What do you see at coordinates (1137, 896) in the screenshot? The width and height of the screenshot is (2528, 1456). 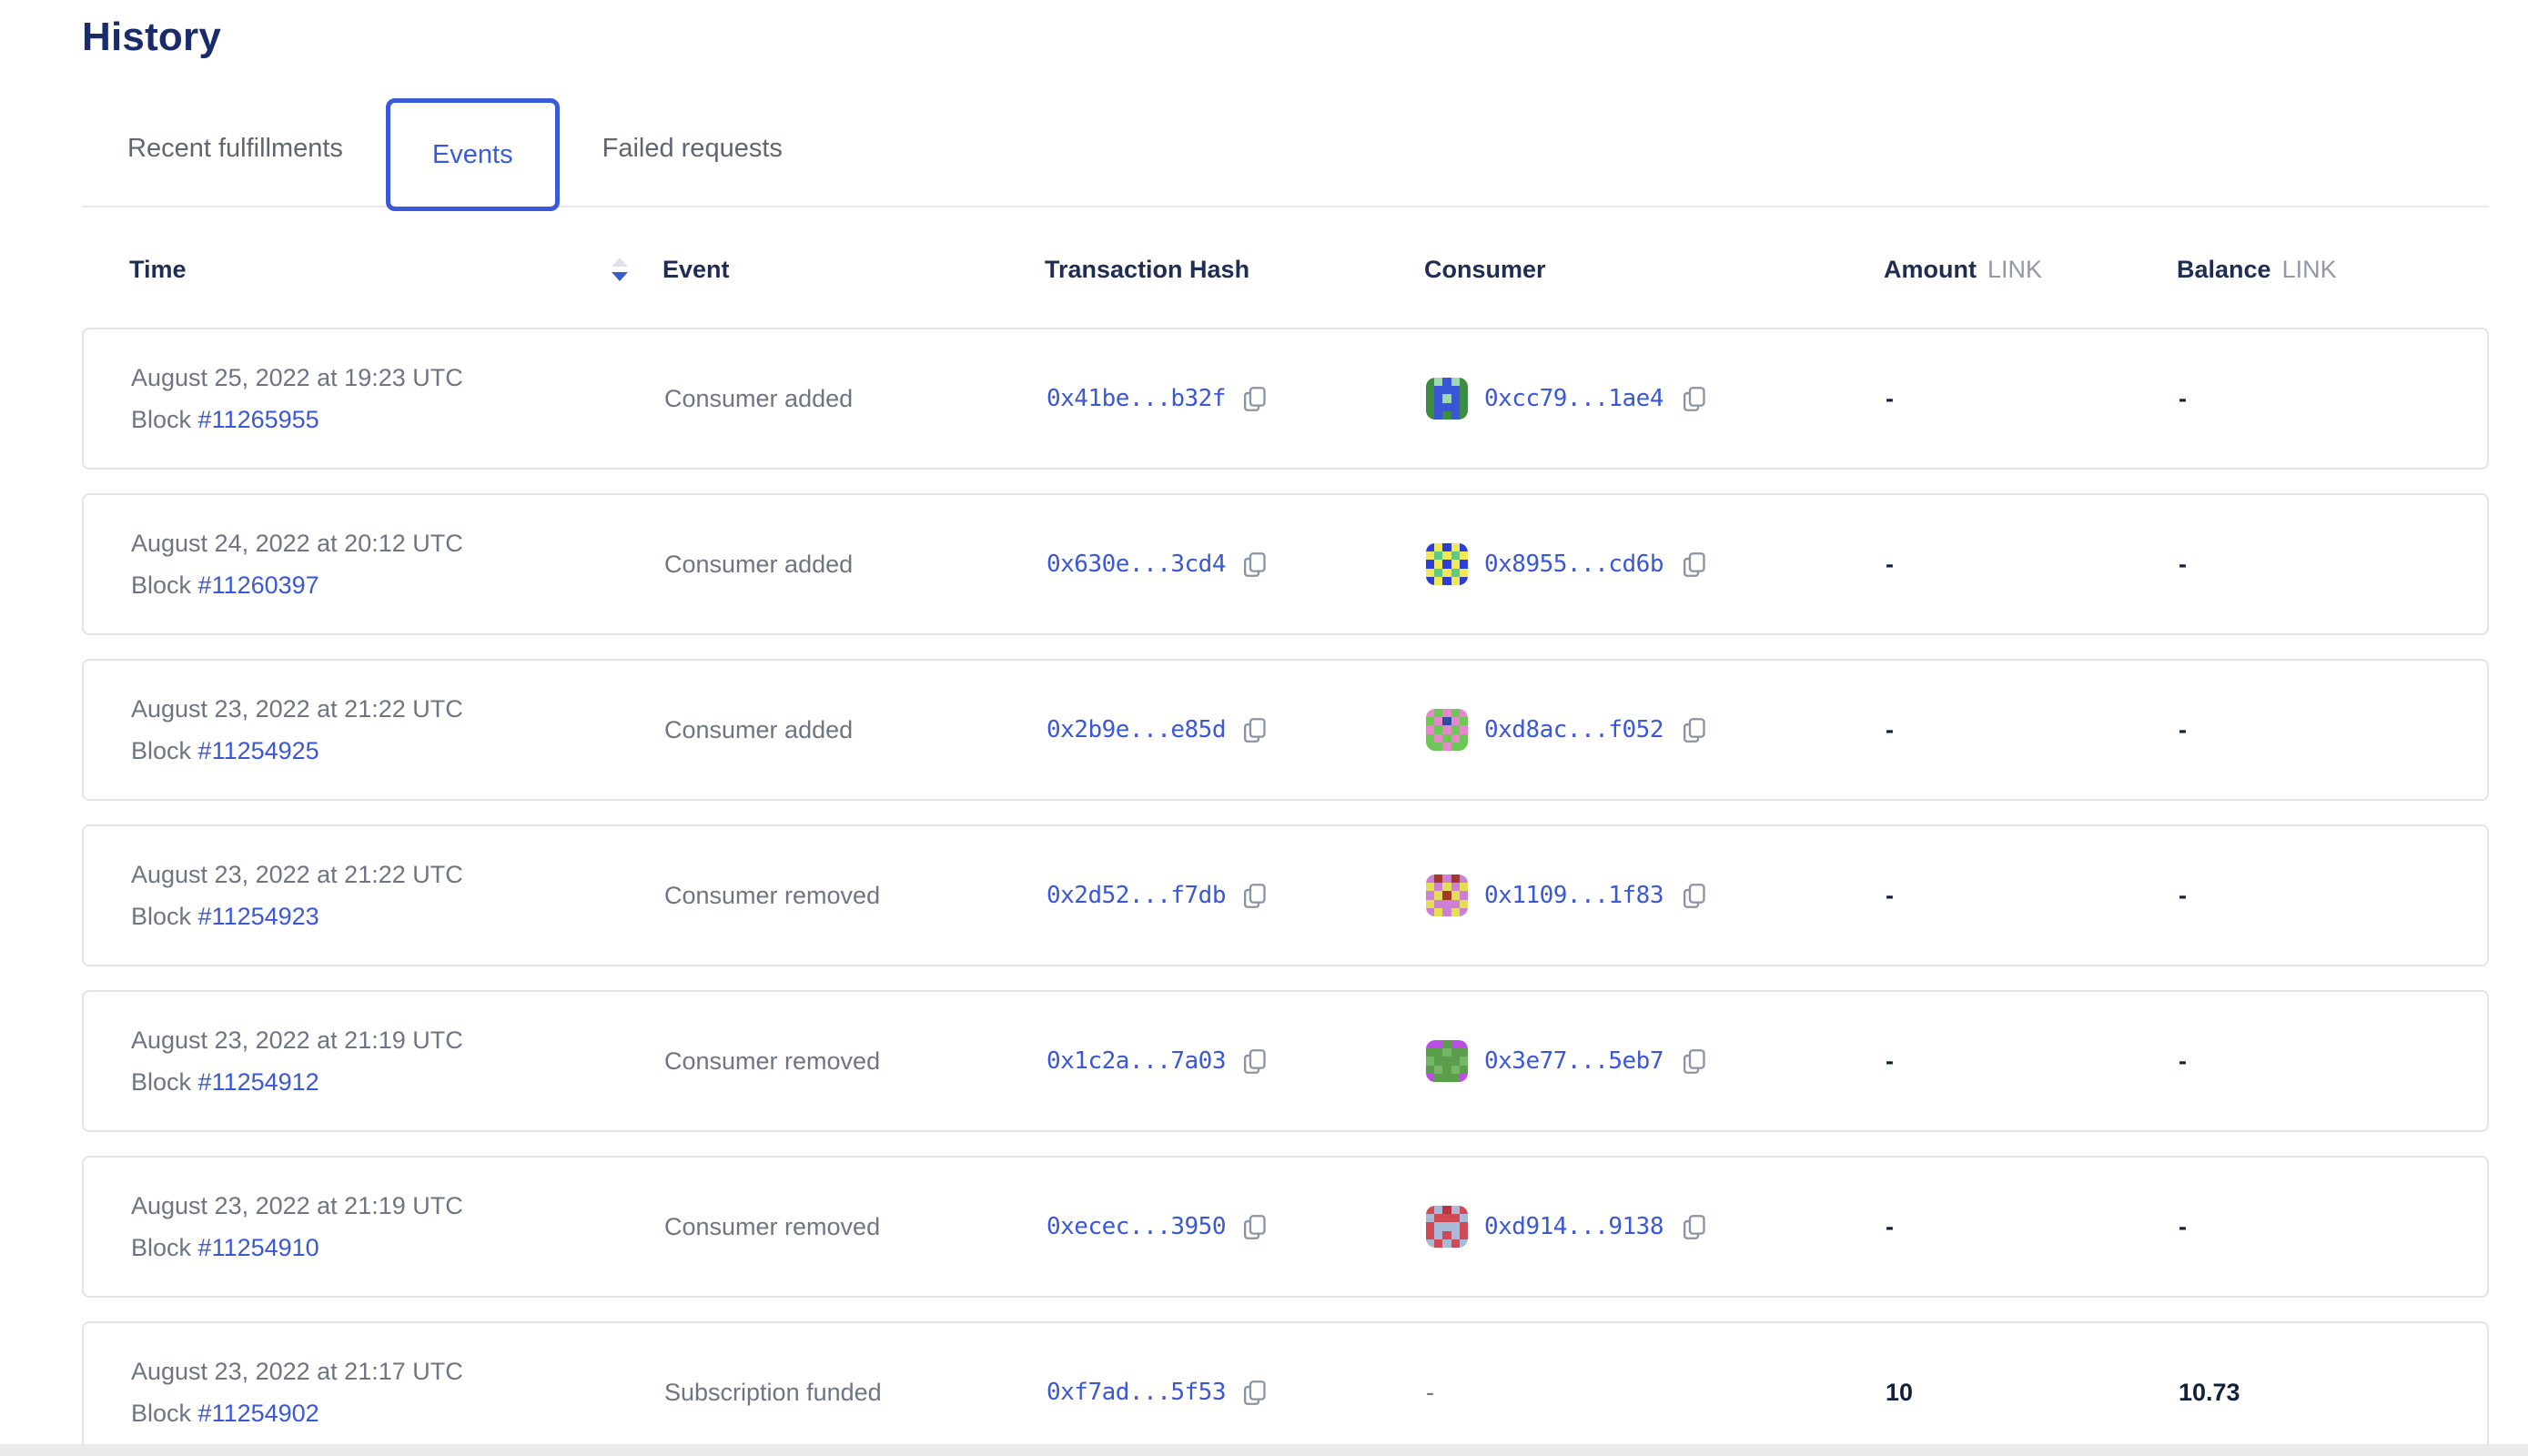 I see `transaction-hash-link: 0x2d52...f7db` at bounding box center [1137, 896].